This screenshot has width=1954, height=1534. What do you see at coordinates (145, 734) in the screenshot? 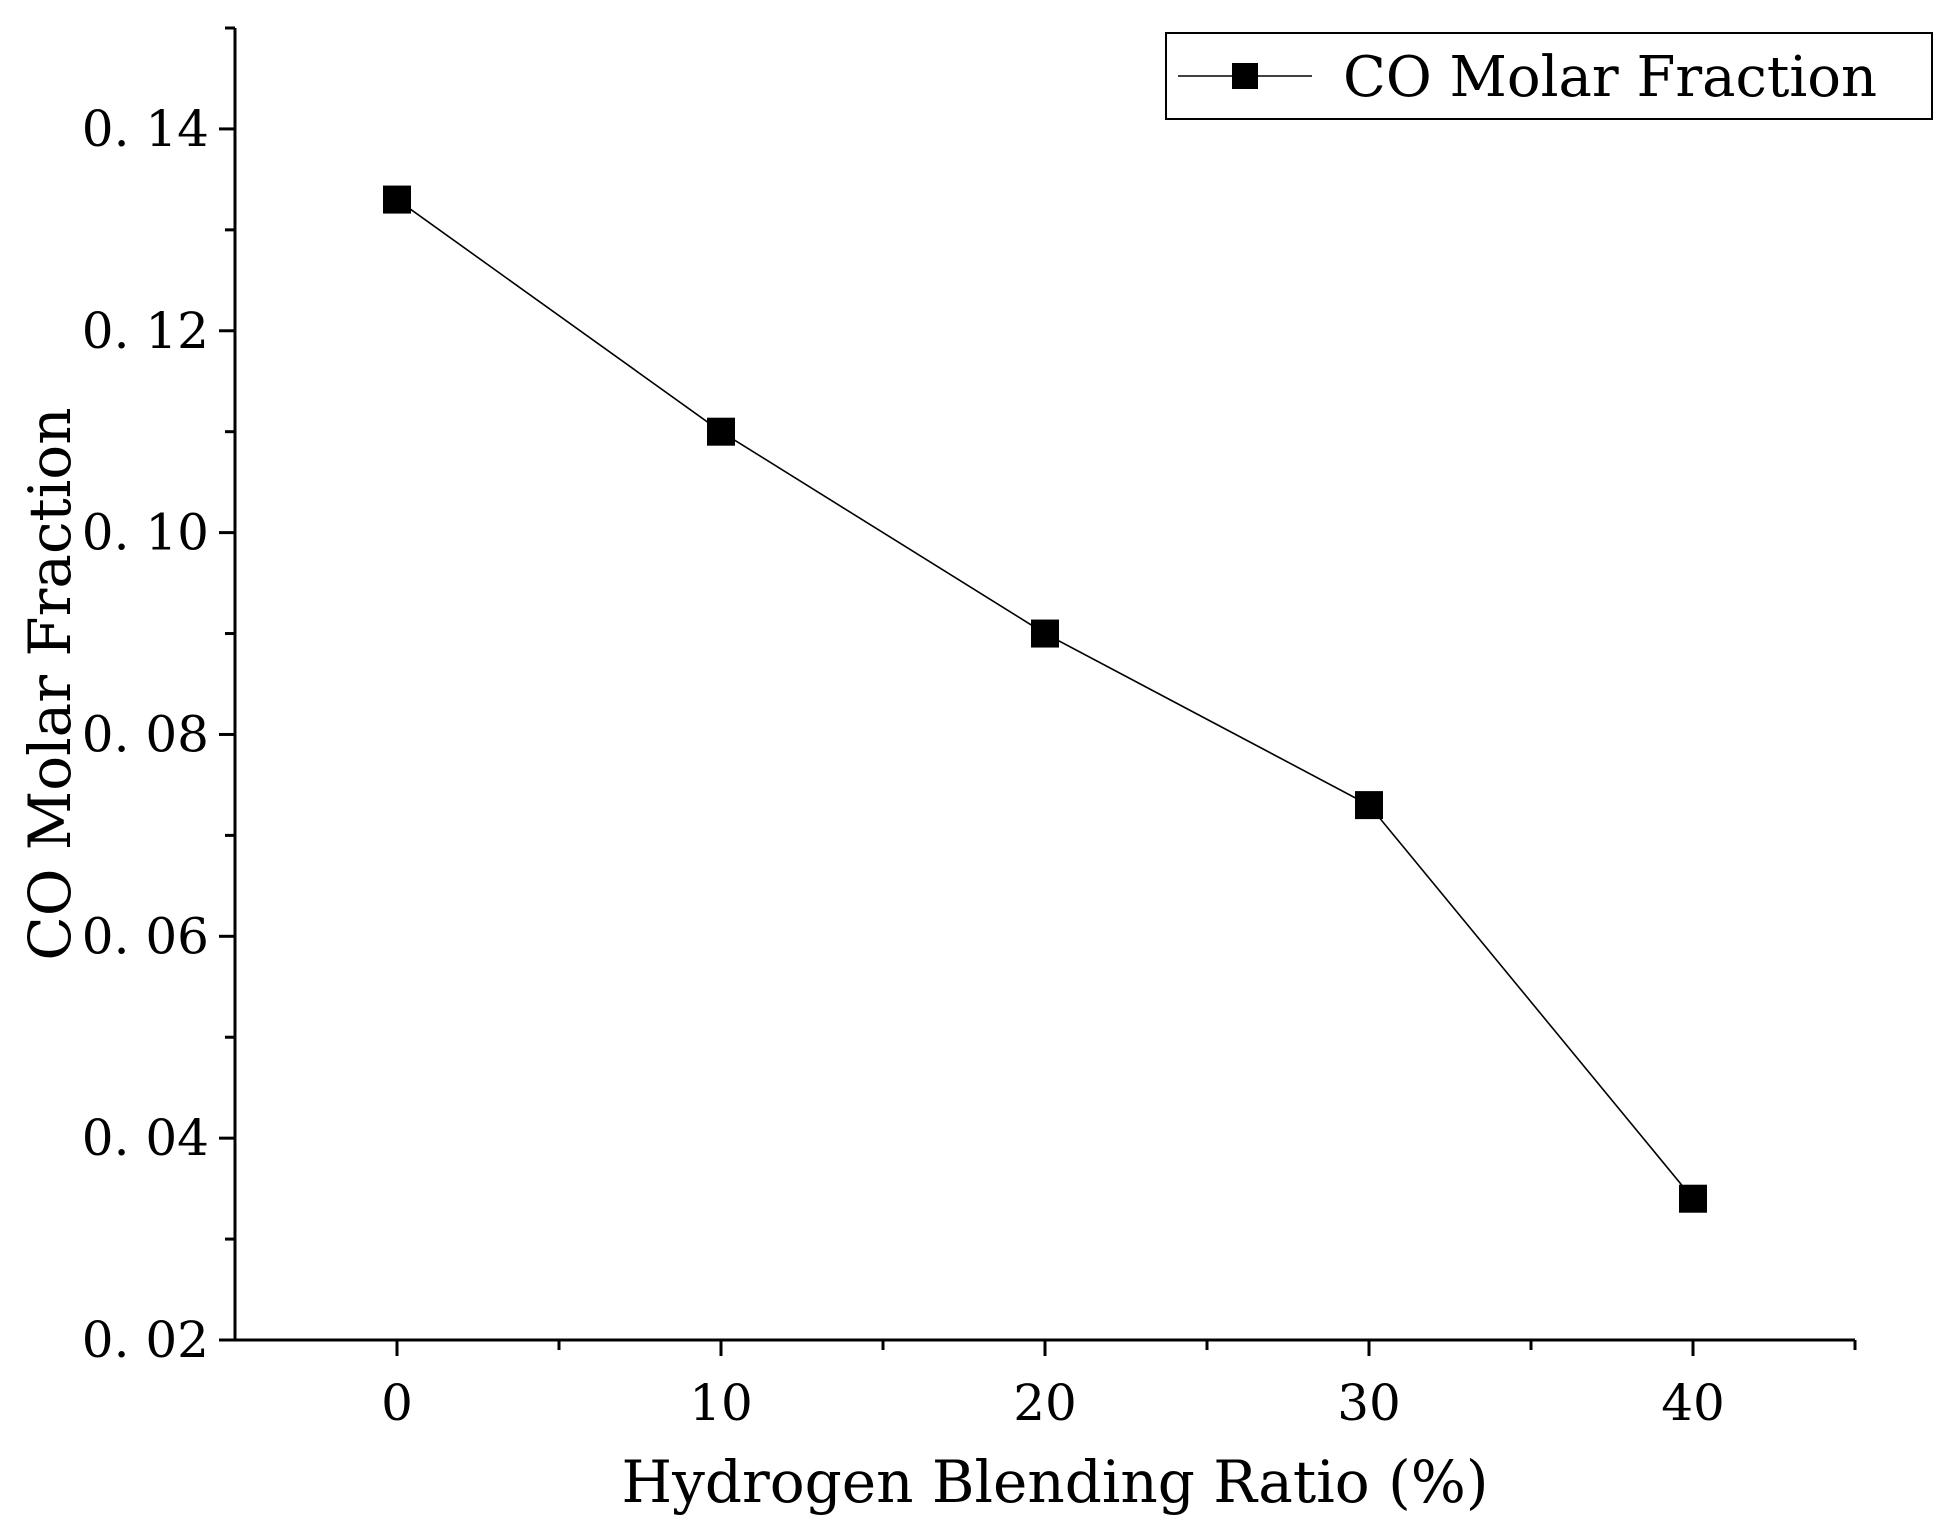
I see `y-tick-label: 0. 08` at bounding box center [145, 734].